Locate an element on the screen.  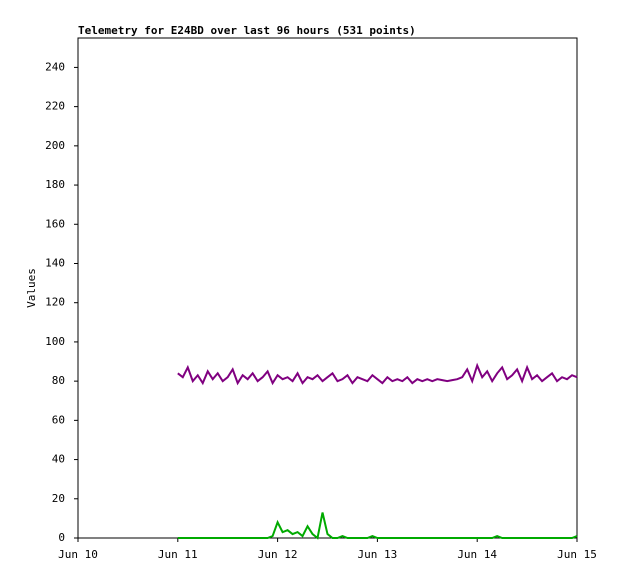
y-tick-label: 180 is located at coordinates (55, 184).